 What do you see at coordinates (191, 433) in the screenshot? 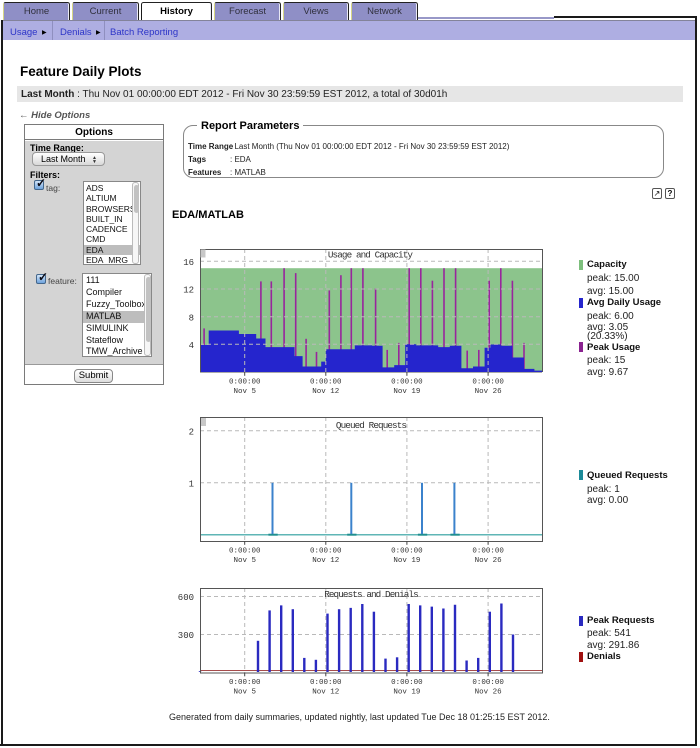
I see `svg-text: 2` at bounding box center [191, 433].